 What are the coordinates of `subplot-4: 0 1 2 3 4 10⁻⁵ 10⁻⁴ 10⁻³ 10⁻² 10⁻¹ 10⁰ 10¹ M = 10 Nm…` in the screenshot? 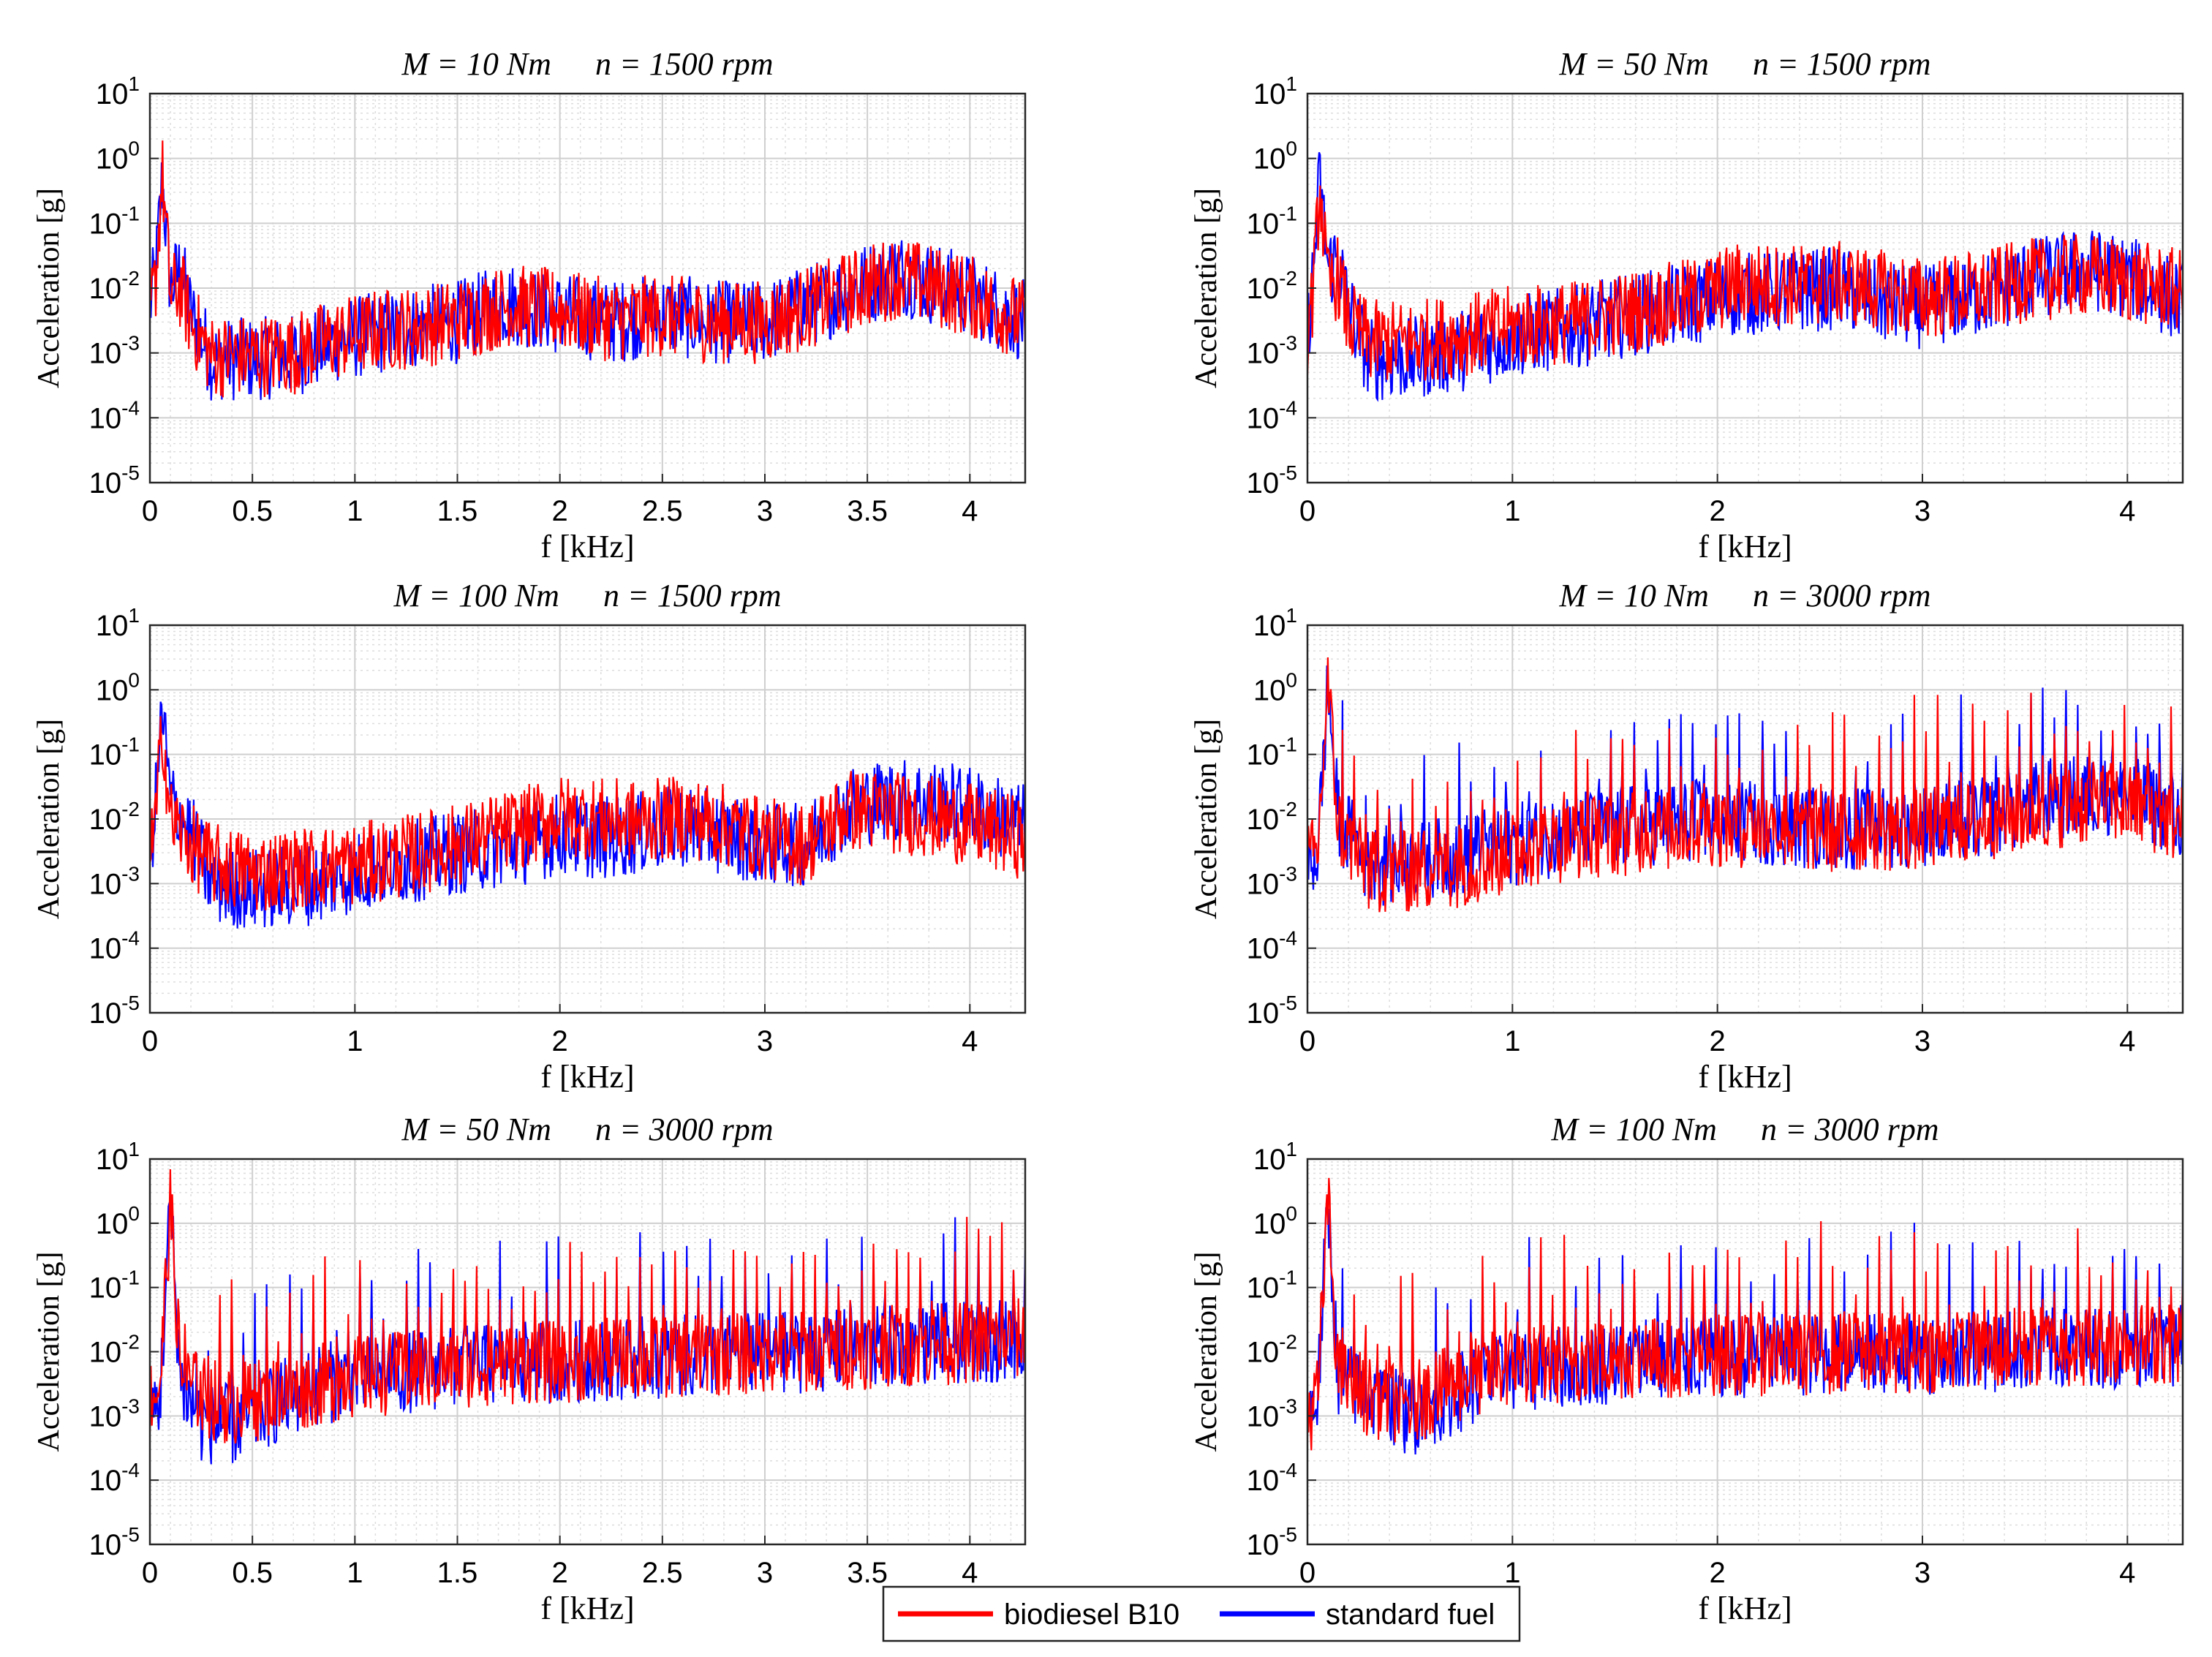 It's located at (1687, 836).